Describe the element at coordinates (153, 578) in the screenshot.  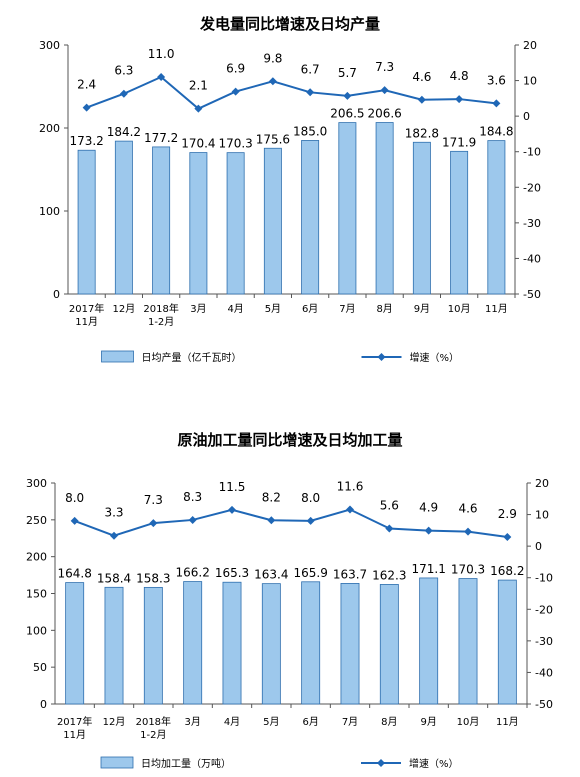
I see `bar-value-label: 158.3` at that location.